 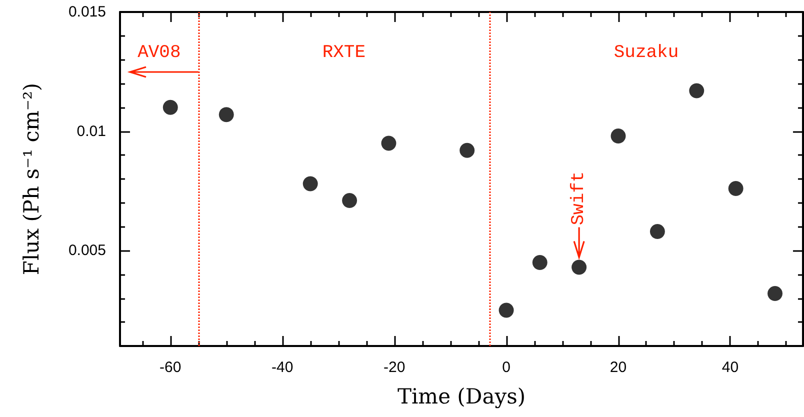 What do you see at coordinates (730, 367) in the screenshot?
I see `x-tick-label: 40` at bounding box center [730, 367].